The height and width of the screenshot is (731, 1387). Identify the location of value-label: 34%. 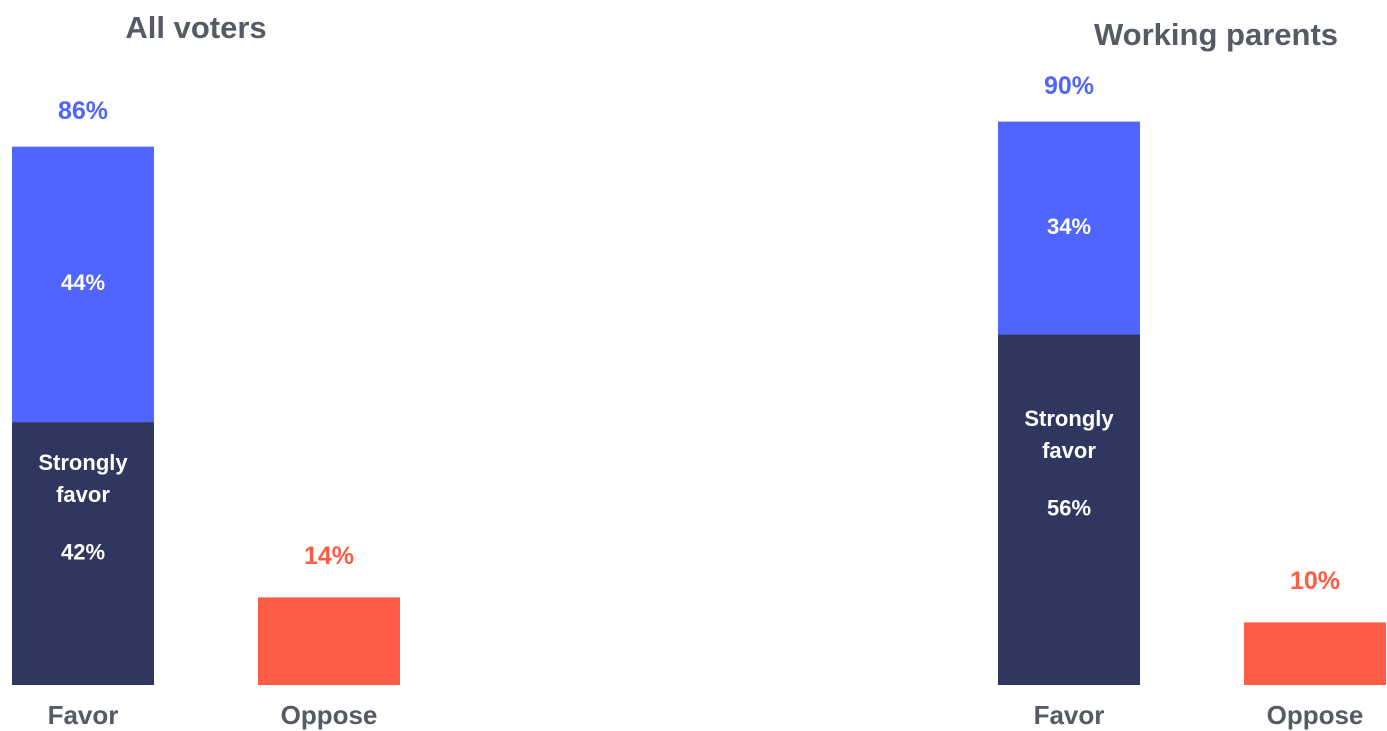
(1069, 226).